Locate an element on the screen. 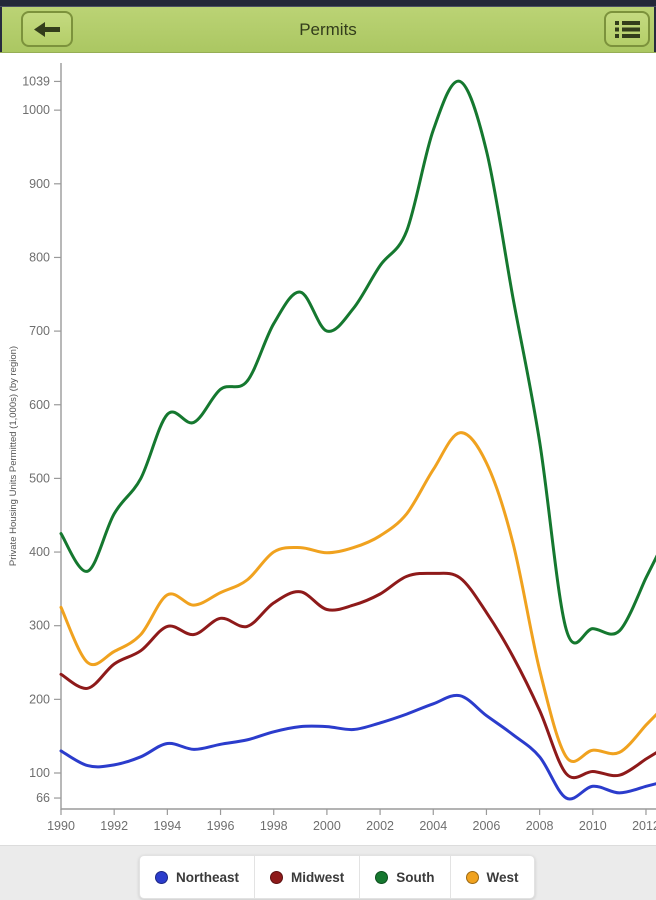 The image size is (656, 900). y-tick-label: 600 is located at coordinates (39, 405).